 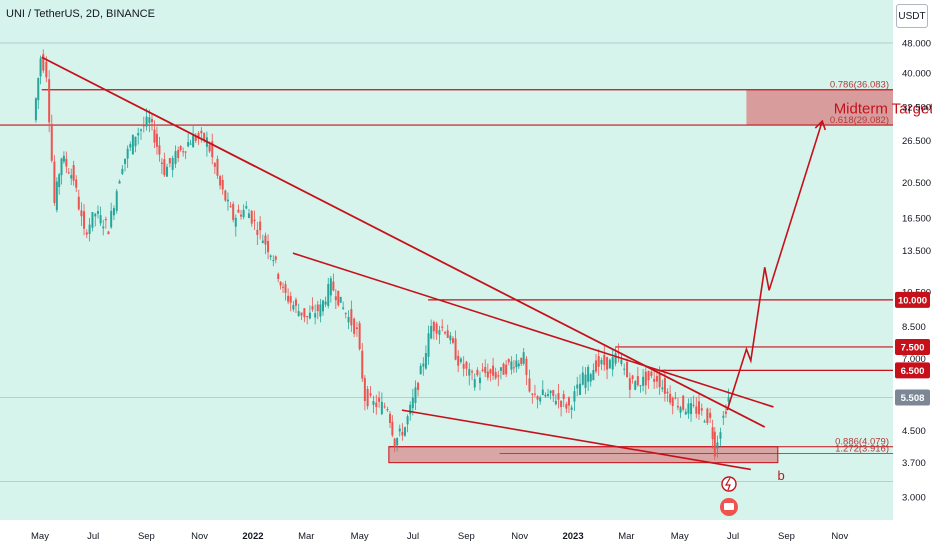 I want to click on currency-unit-button: USDT, so click(x=912, y=16).